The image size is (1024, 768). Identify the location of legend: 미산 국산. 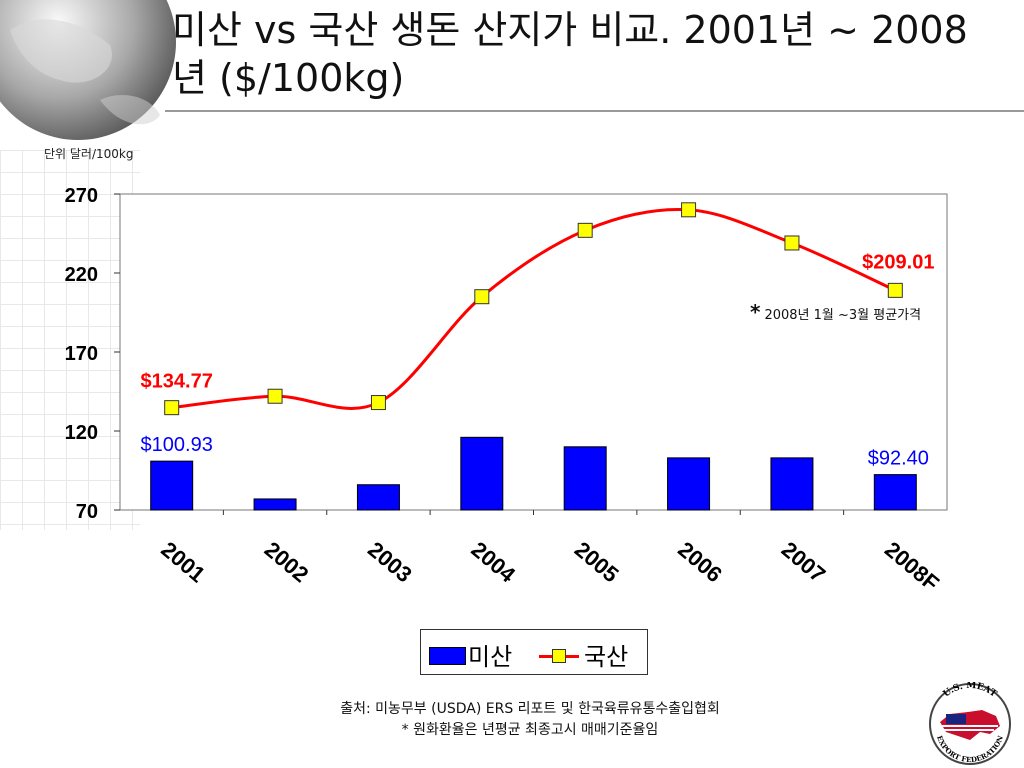
(534, 652).